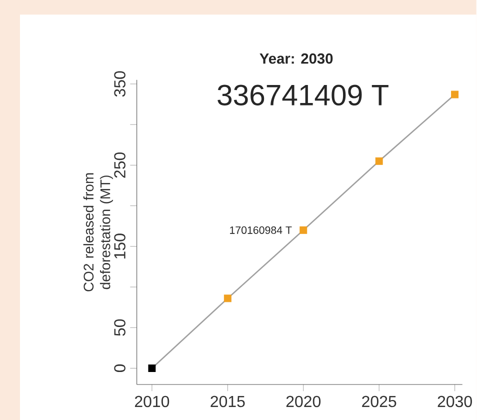  I want to click on y-tick-label: 250, so click(120, 165).